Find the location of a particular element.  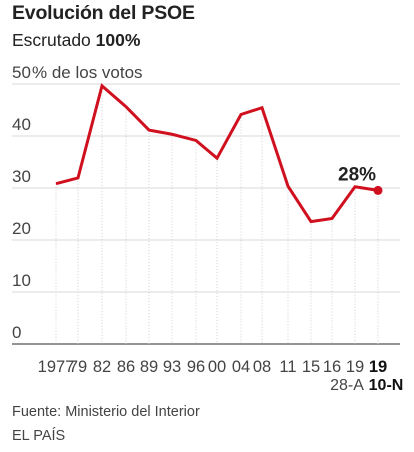

x-tick-label: 89 is located at coordinates (149, 367).